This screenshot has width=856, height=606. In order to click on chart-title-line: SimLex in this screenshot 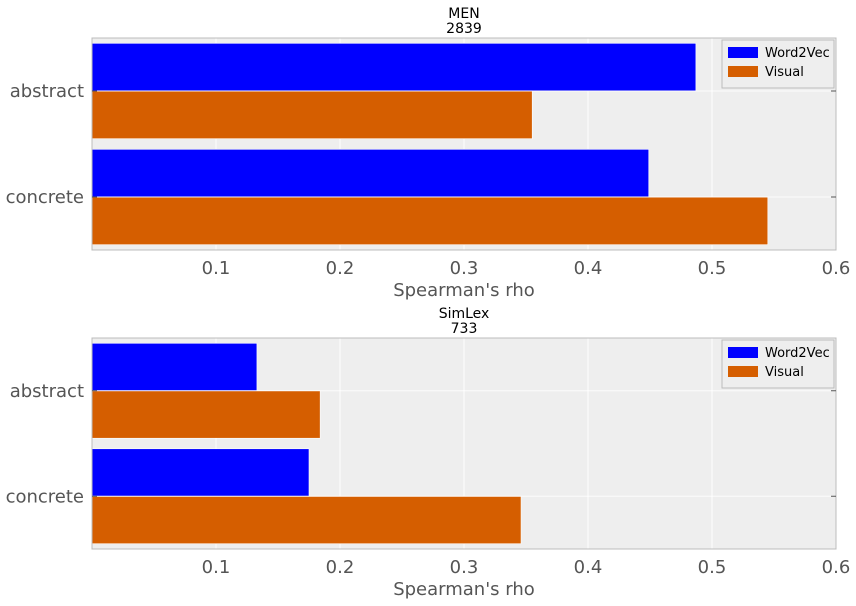, I will do `click(464, 314)`.